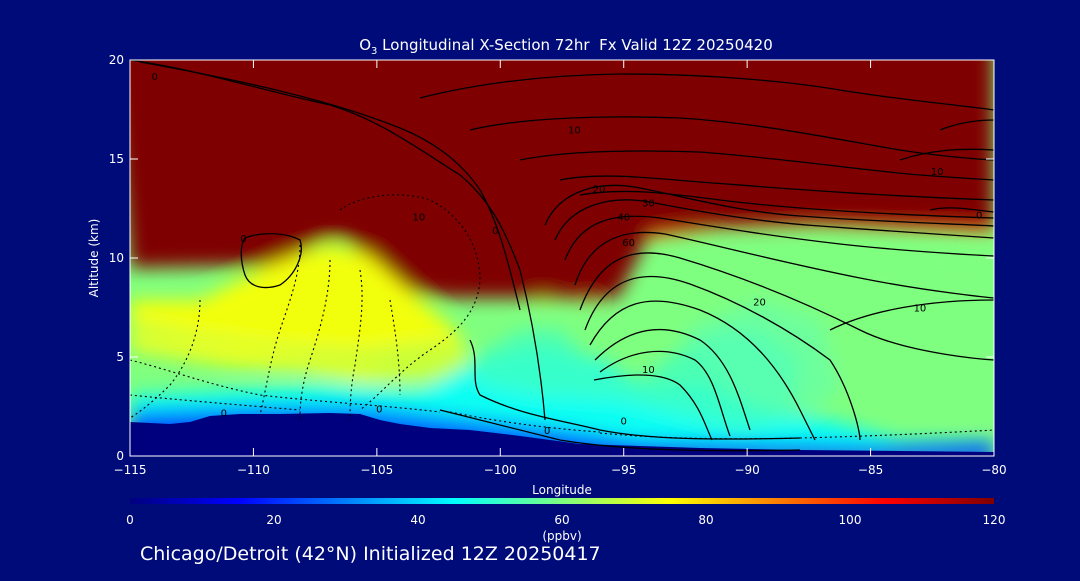 This screenshot has height=581, width=1080. I want to click on terrain, so click(562, 434).